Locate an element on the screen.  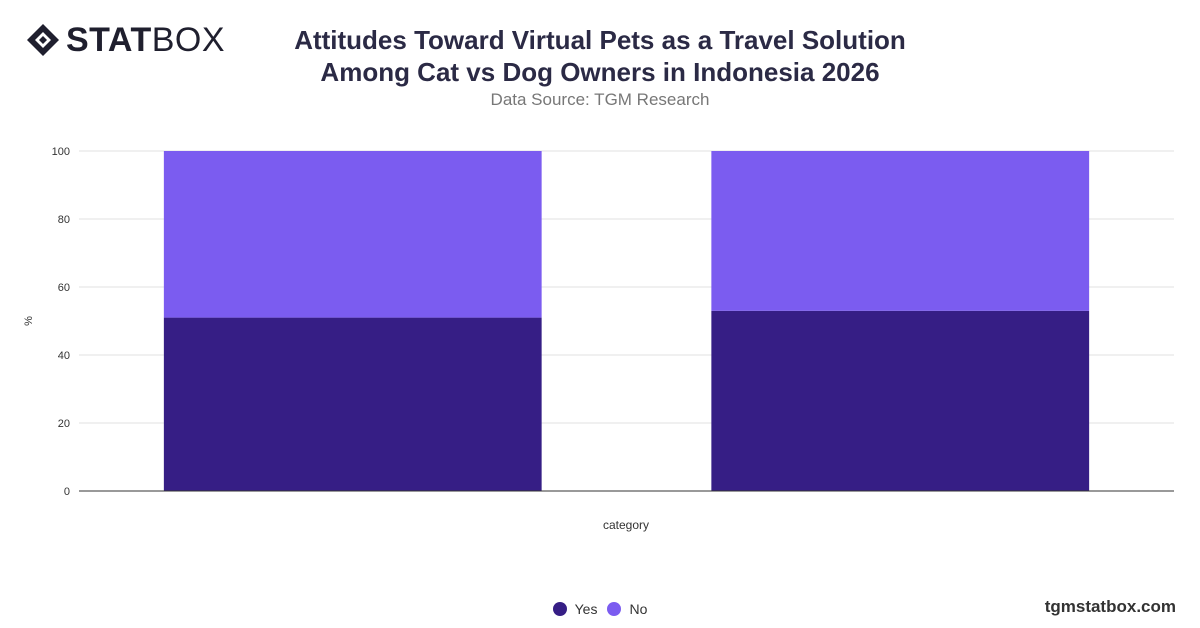
brand-wordmark-light: BOX is located at coordinates (188, 40).